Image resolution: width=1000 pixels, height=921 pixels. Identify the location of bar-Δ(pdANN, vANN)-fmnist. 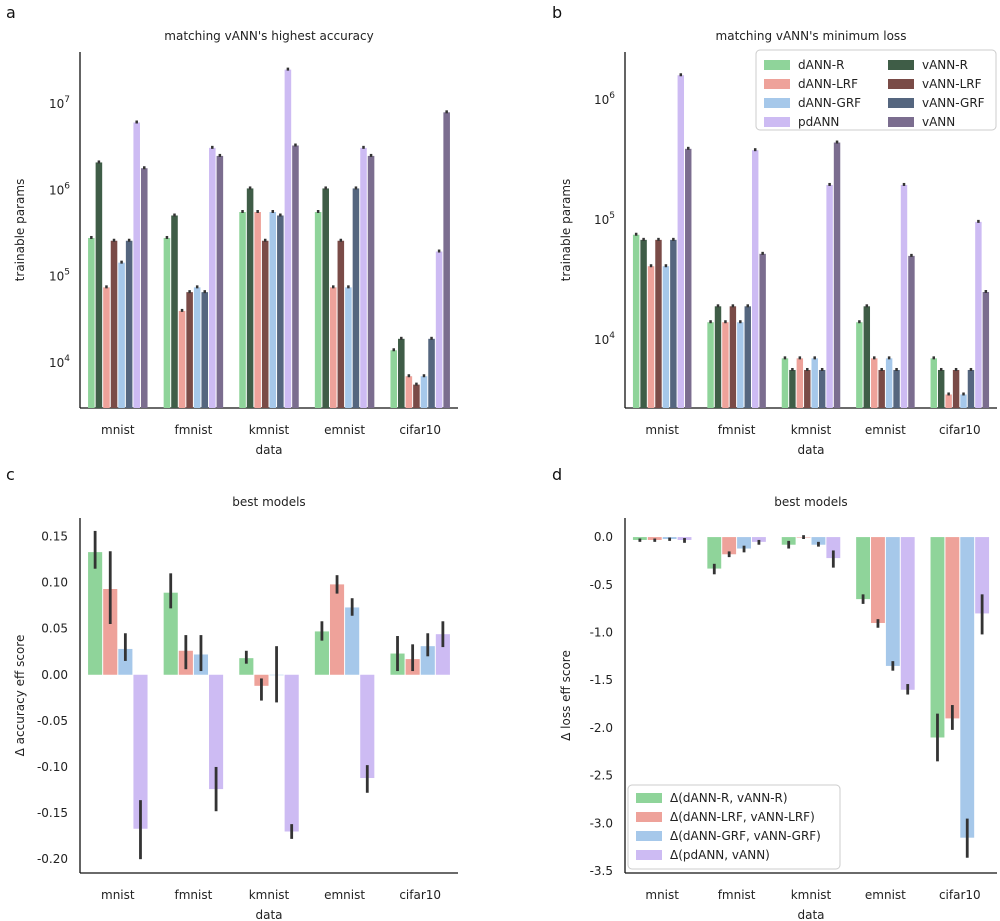
(216, 732).